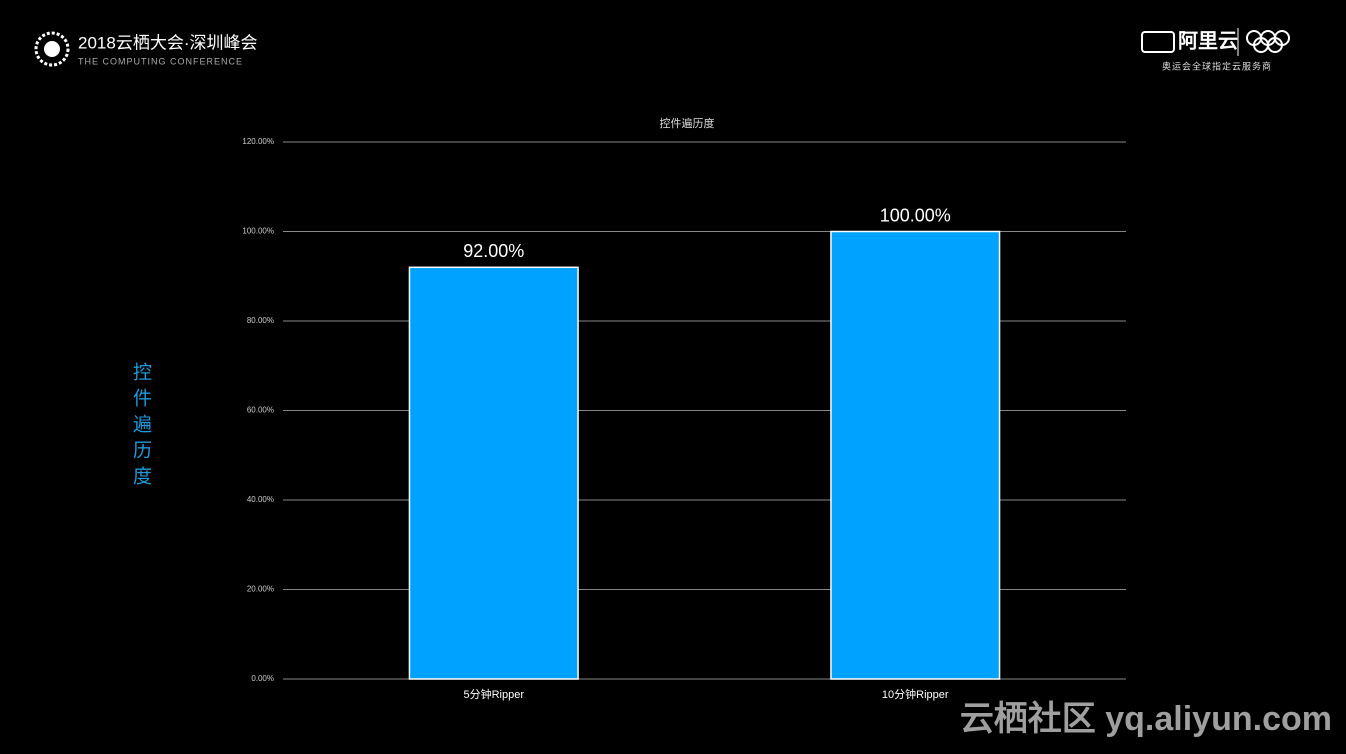 The height and width of the screenshot is (754, 1346). I want to click on value-label: 100.00%, so click(915, 215).